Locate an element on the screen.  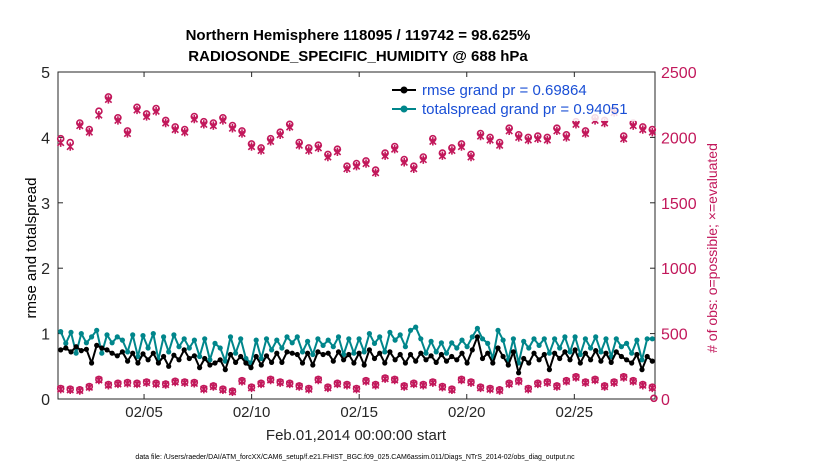
left-tick-label: 3 is located at coordinates (45, 204).